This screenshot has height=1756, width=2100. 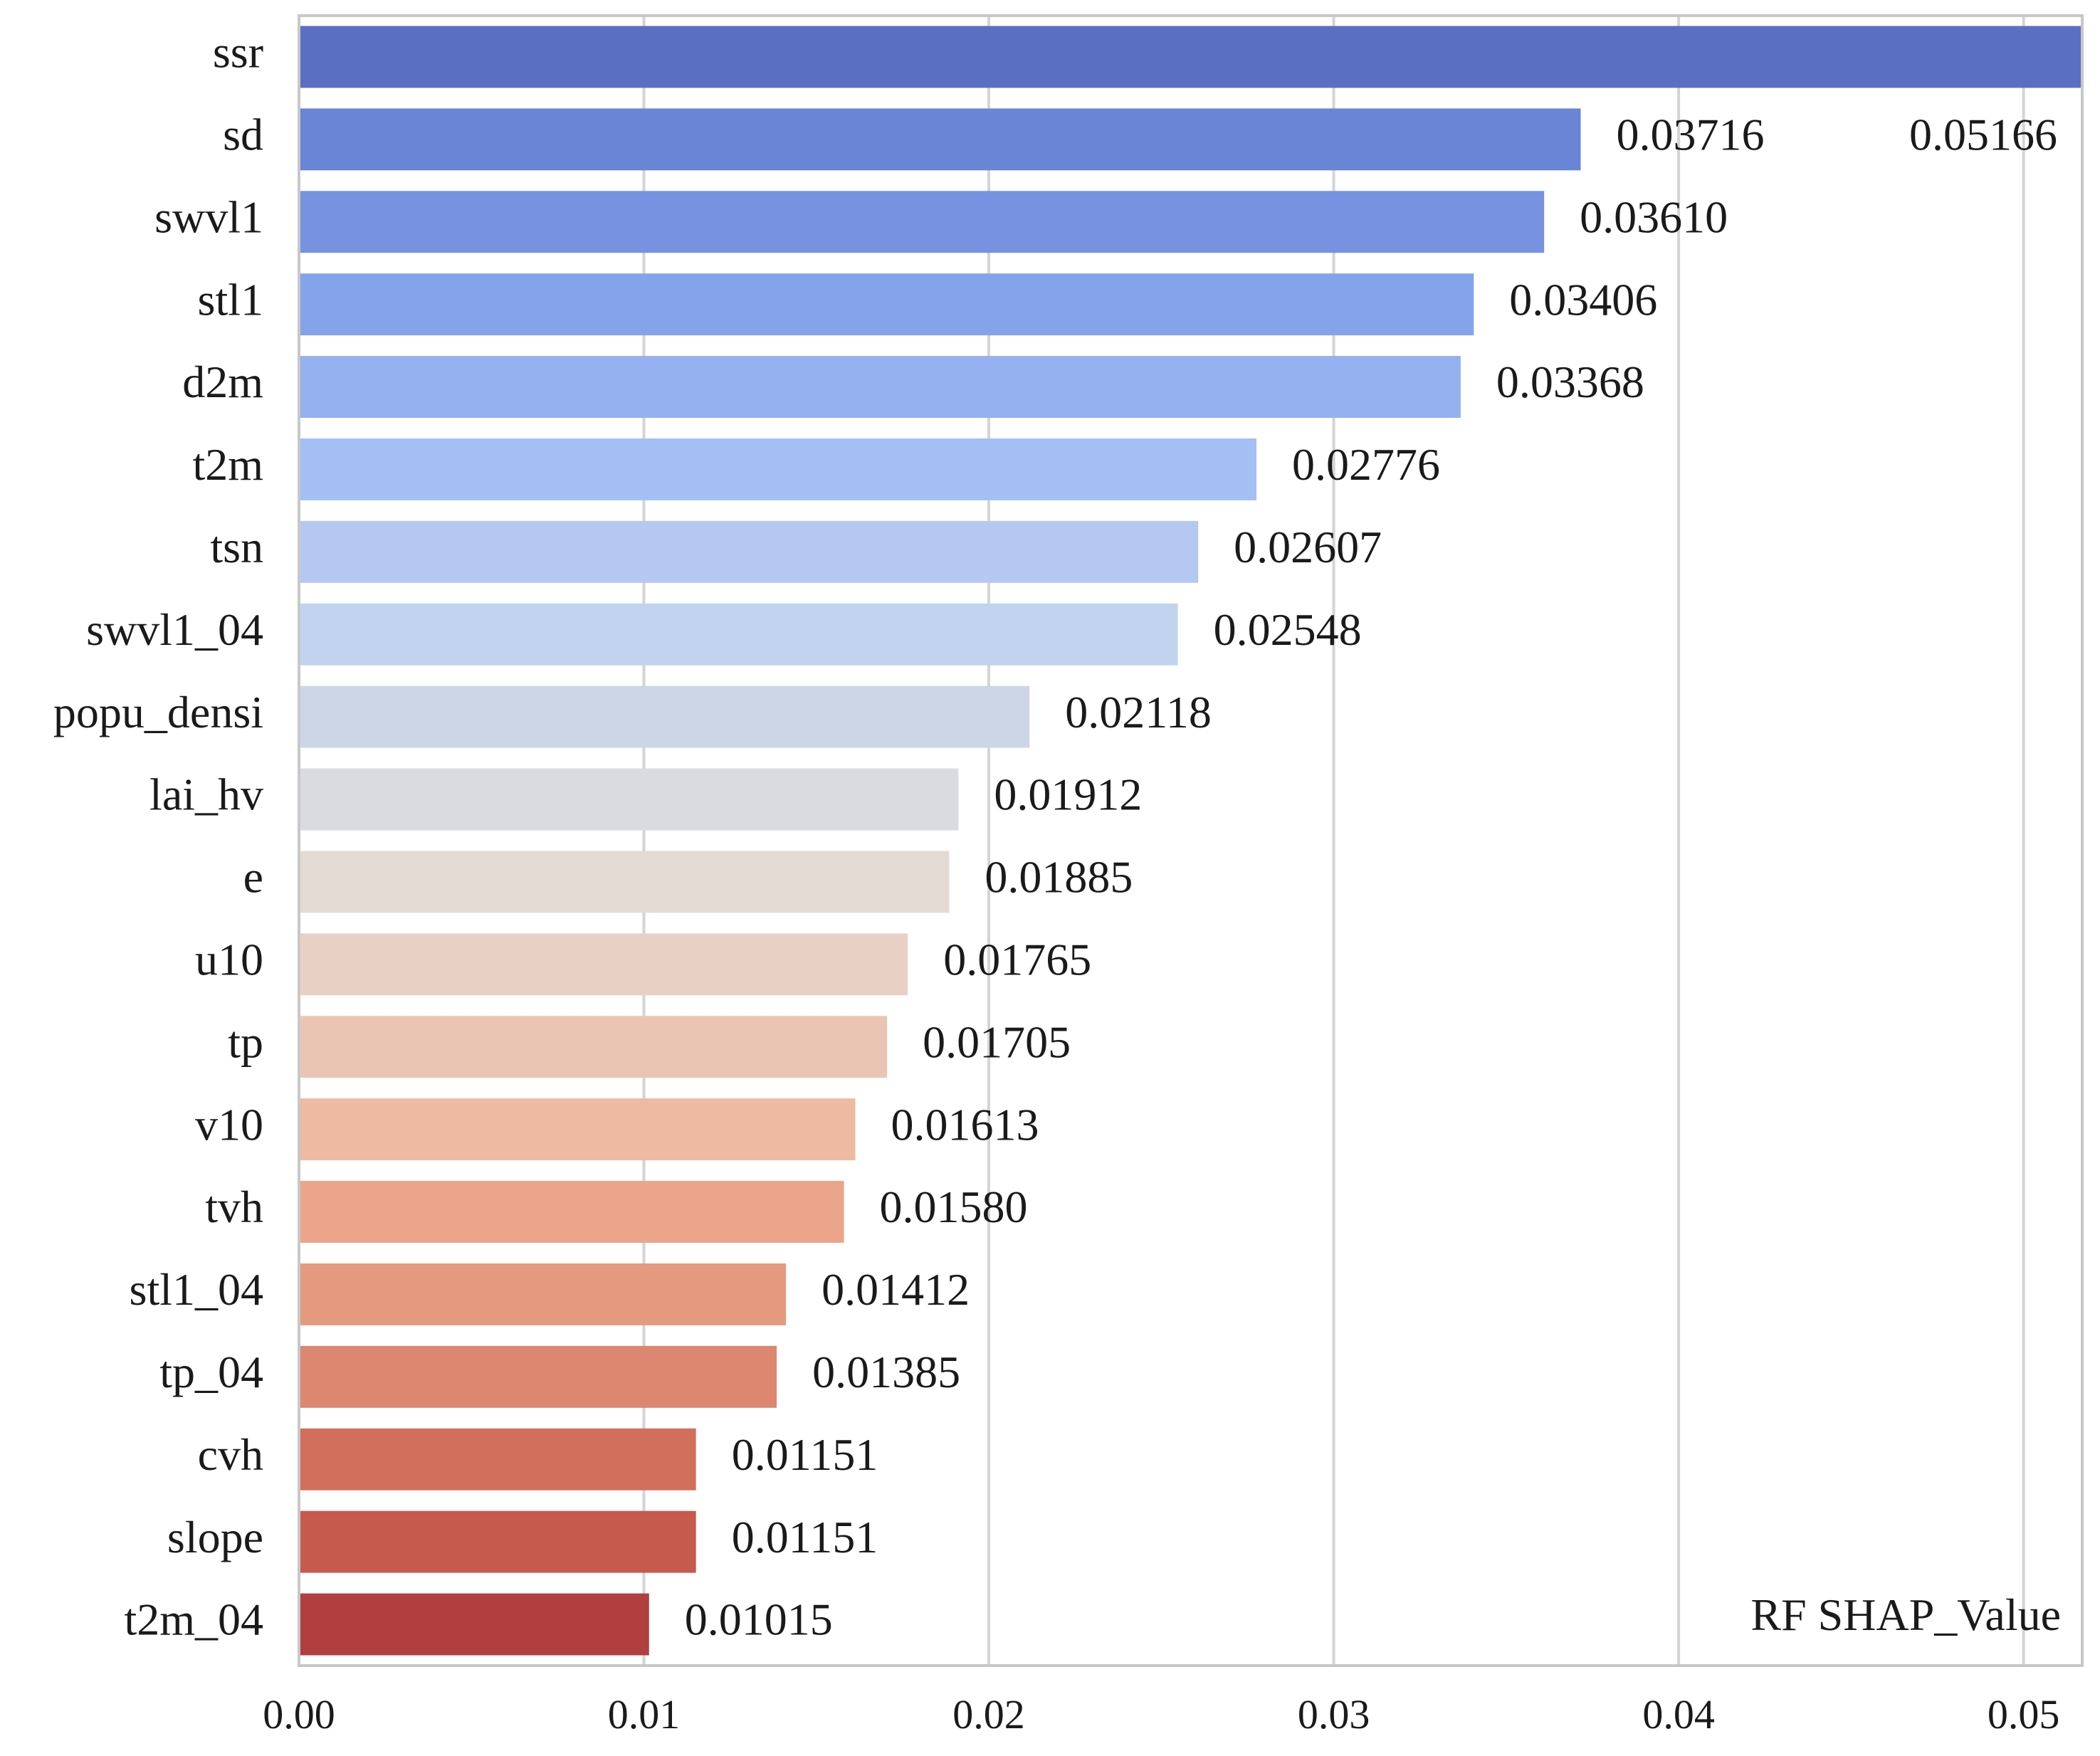 What do you see at coordinates (1161, 1714) in the screenshot?
I see `x-tick-layer: 0.00 0.01 0.02 0.03 0.04 0.05` at bounding box center [1161, 1714].